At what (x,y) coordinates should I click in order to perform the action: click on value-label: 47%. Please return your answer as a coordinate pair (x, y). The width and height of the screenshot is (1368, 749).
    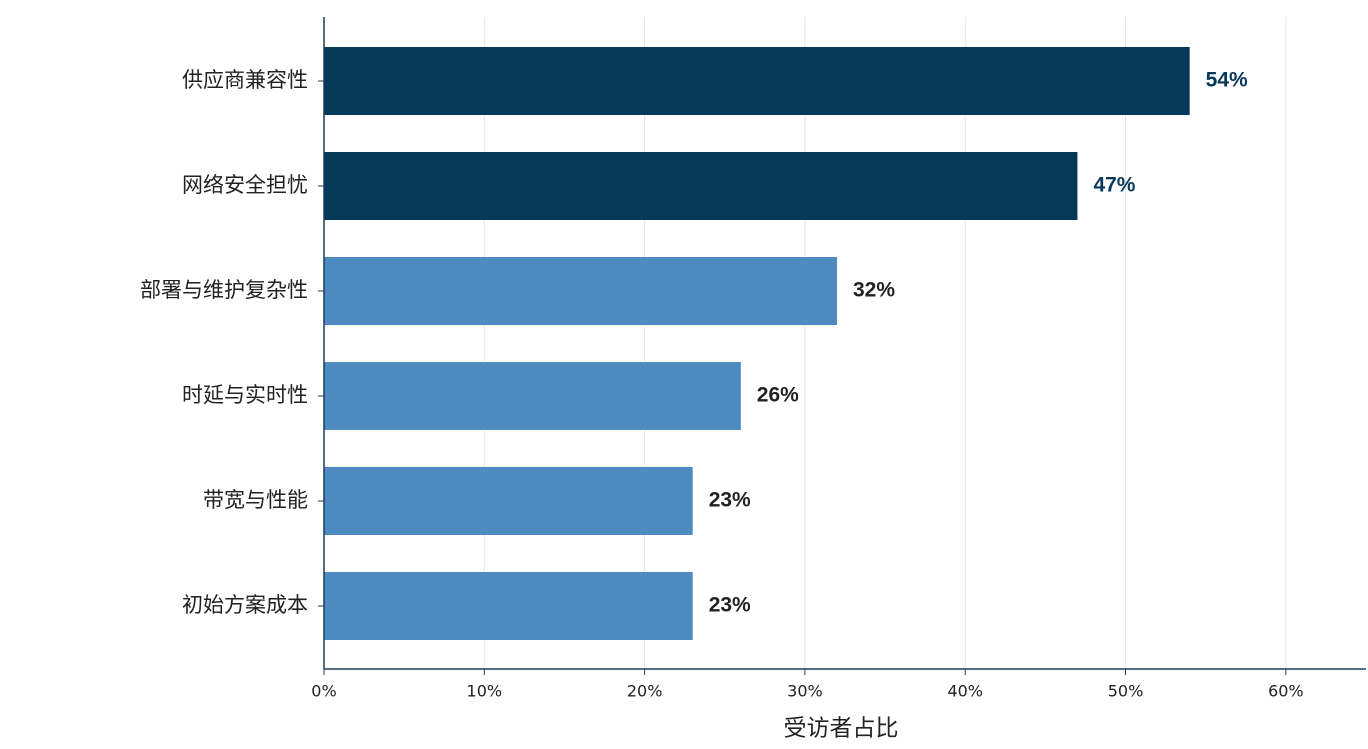
    Looking at the image, I should click on (1114, 185).